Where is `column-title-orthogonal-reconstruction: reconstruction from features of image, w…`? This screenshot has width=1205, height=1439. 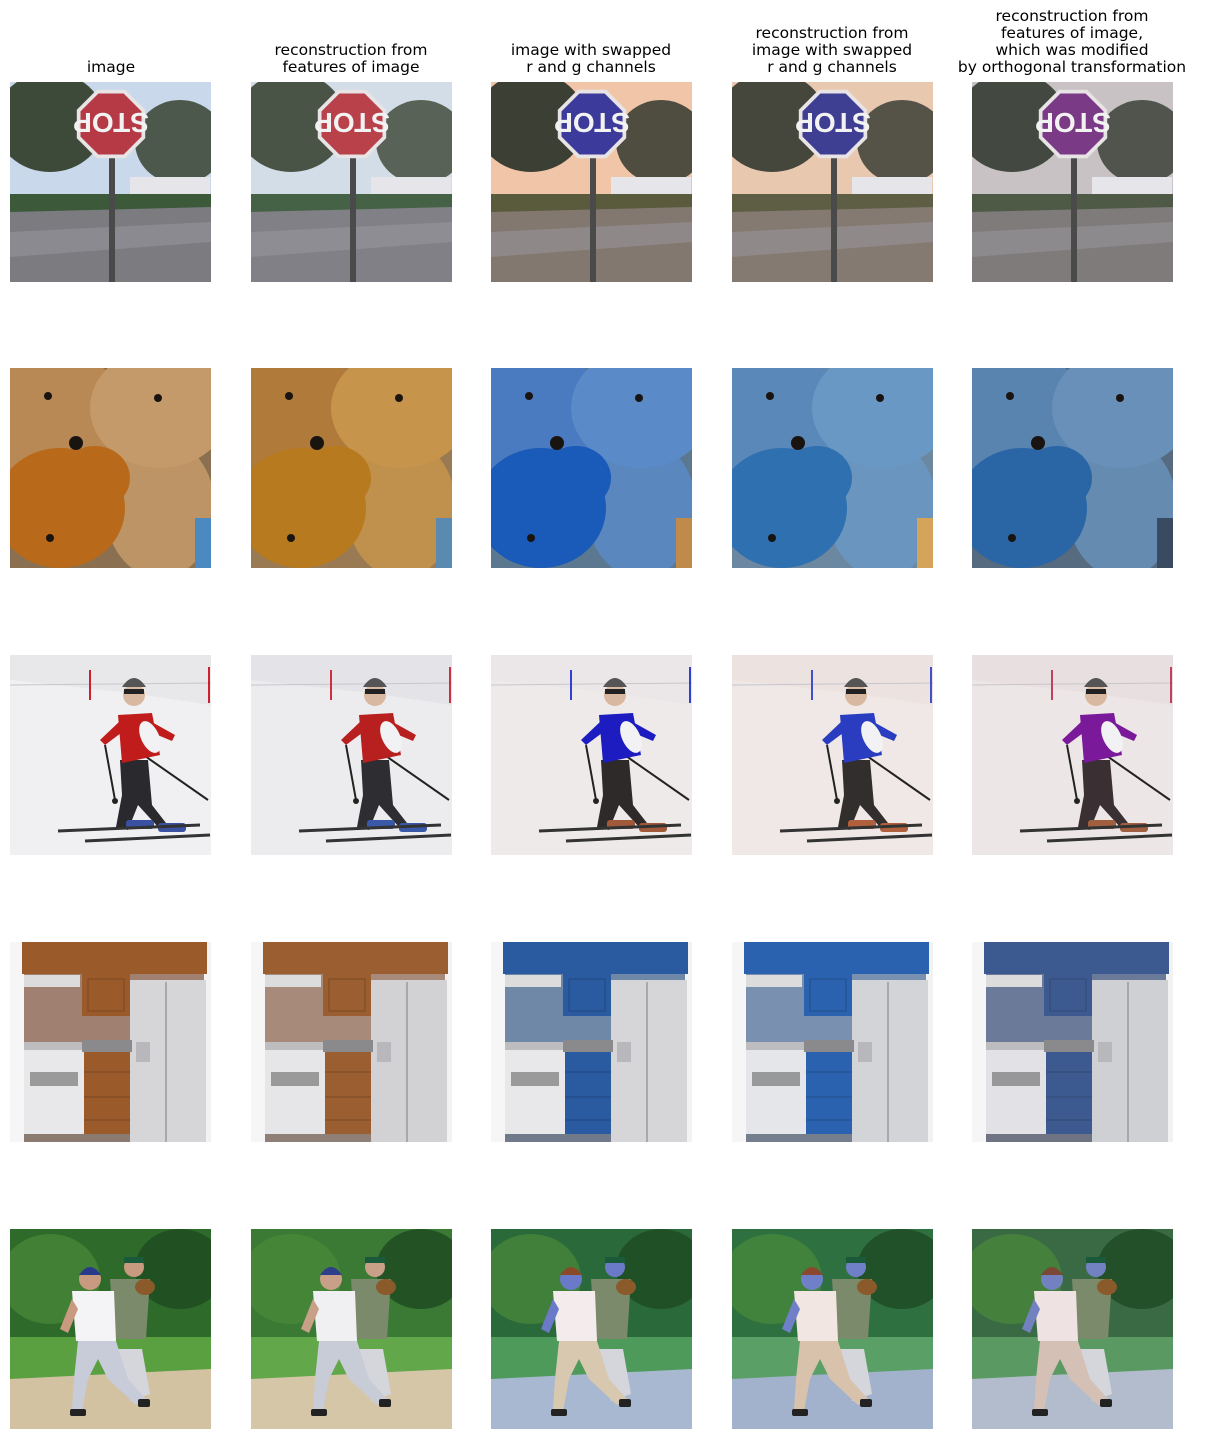 column-title-orthogonal-reconstruction: reconstruction from features of image, w… is located at coordinates (1072, 41).